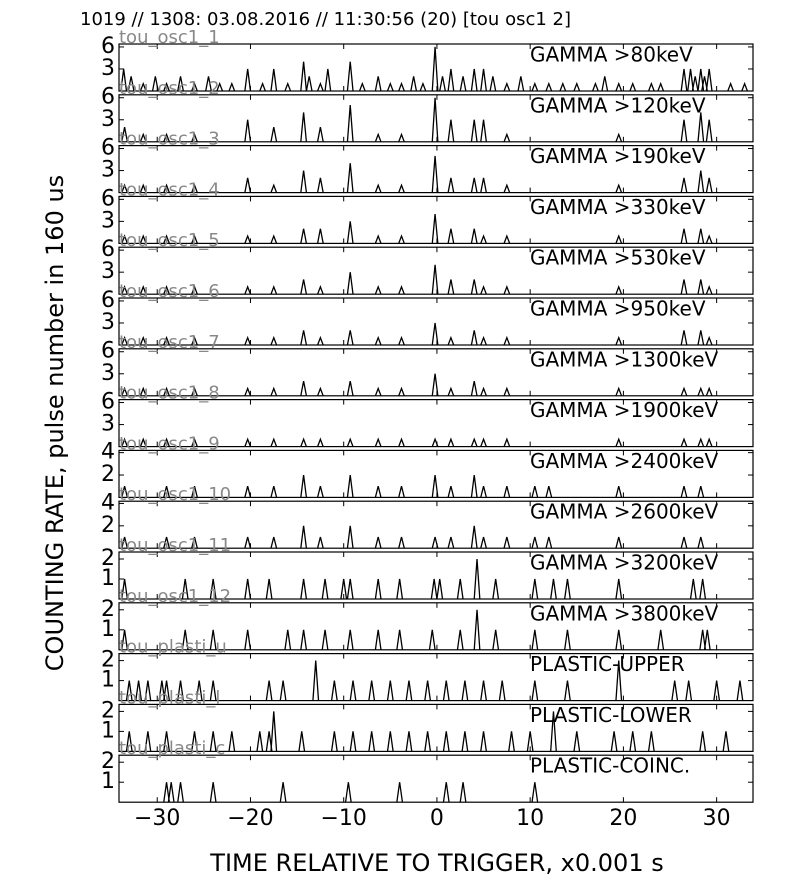 This screenshot has width=792, height=886. Describe the element at coordinates (717, 818) in the screenshot. I see `x-tick-label: 30` at that location.